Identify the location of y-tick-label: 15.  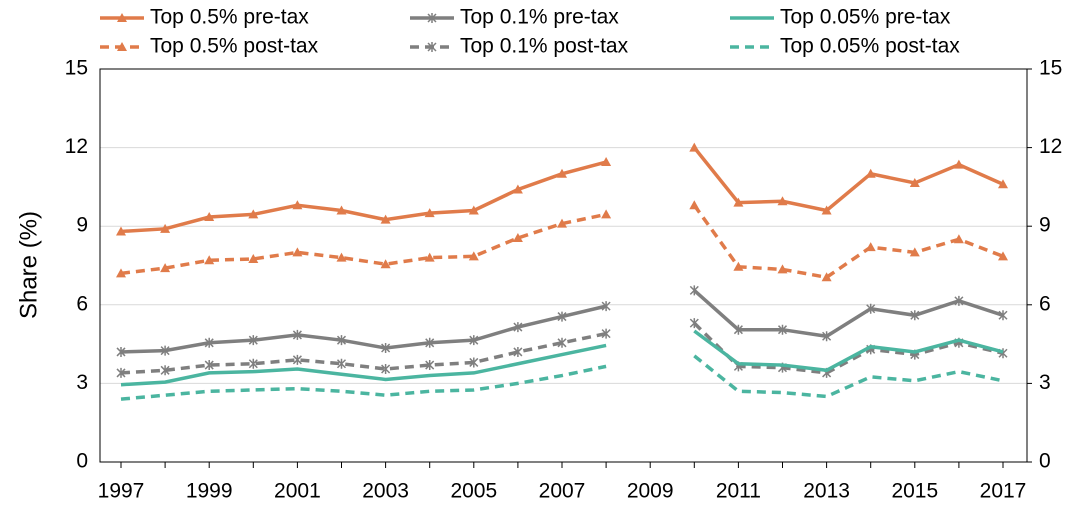
(76, 68).